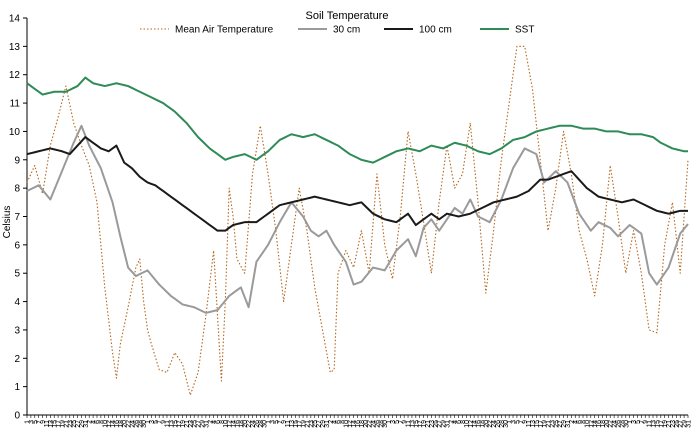 The height and width of the screenshot is (435, 695). What do you see at coordinates (7, 222) in the screenshot?
I see `y-axis-label: Celsius` at bounding box center [7, 222].